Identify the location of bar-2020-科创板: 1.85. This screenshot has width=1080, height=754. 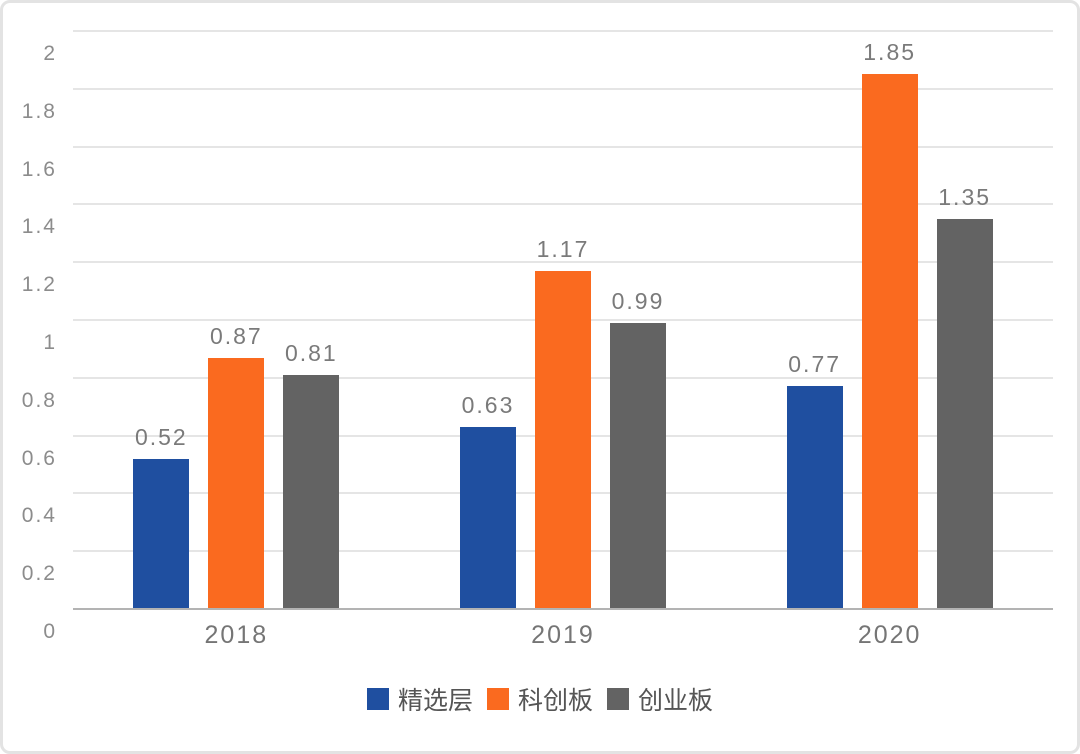
(889, 324).